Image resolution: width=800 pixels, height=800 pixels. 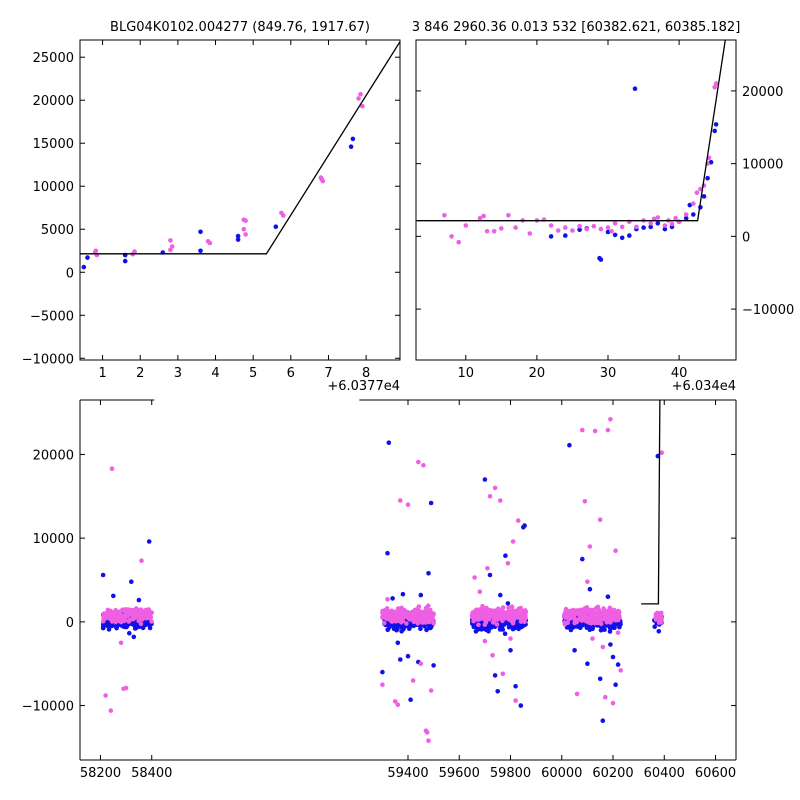 I want to click on y-tick-label: 10000, so click(x=53, y=187).